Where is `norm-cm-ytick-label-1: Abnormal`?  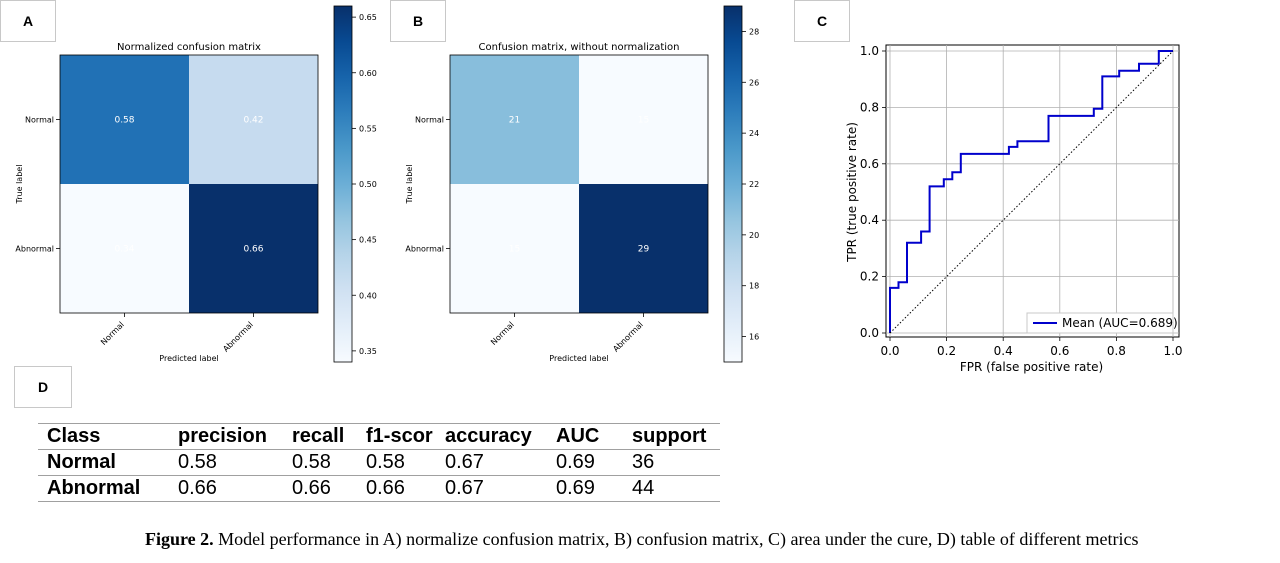
norm-cm-ytick-label-1: Abnormal is located at coordinates (34, 249).